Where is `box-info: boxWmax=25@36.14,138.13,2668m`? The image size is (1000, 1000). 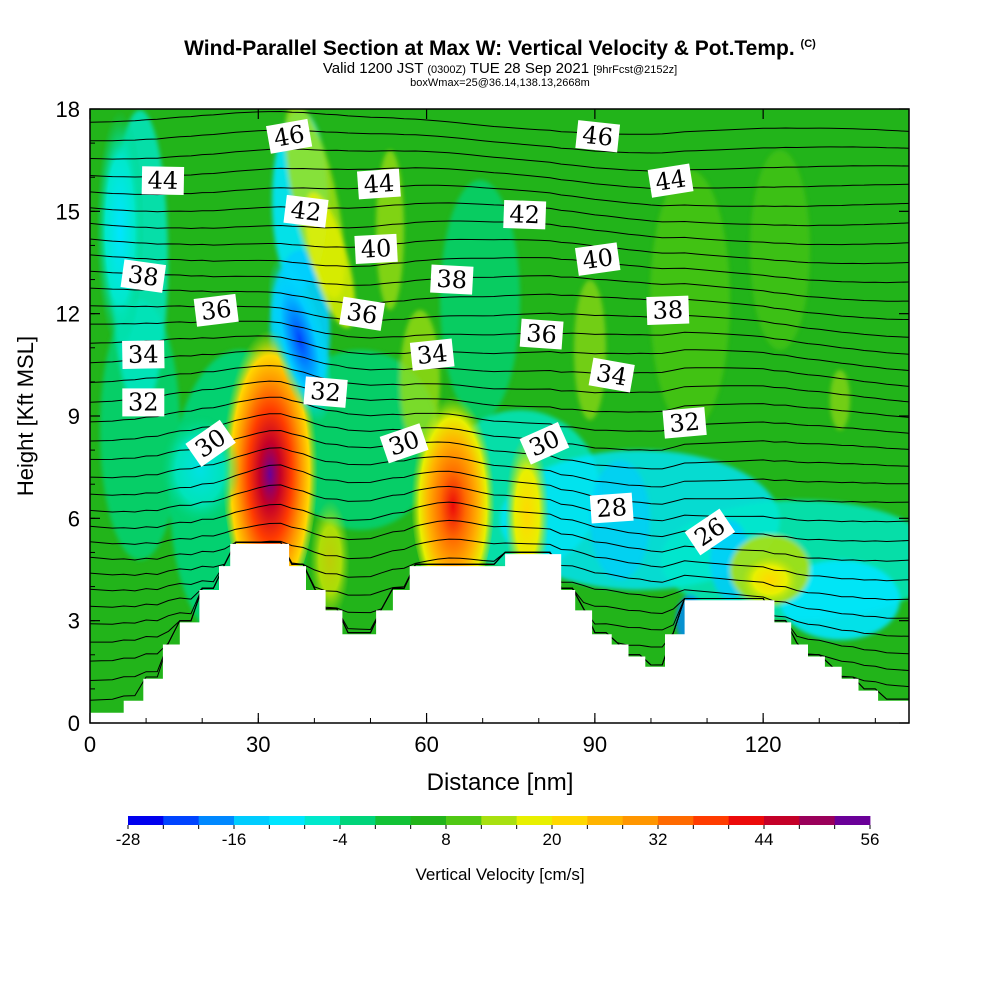 box-info: boxWmax=25@36.14,138.13,2668m is located at coordinates (500, 83).